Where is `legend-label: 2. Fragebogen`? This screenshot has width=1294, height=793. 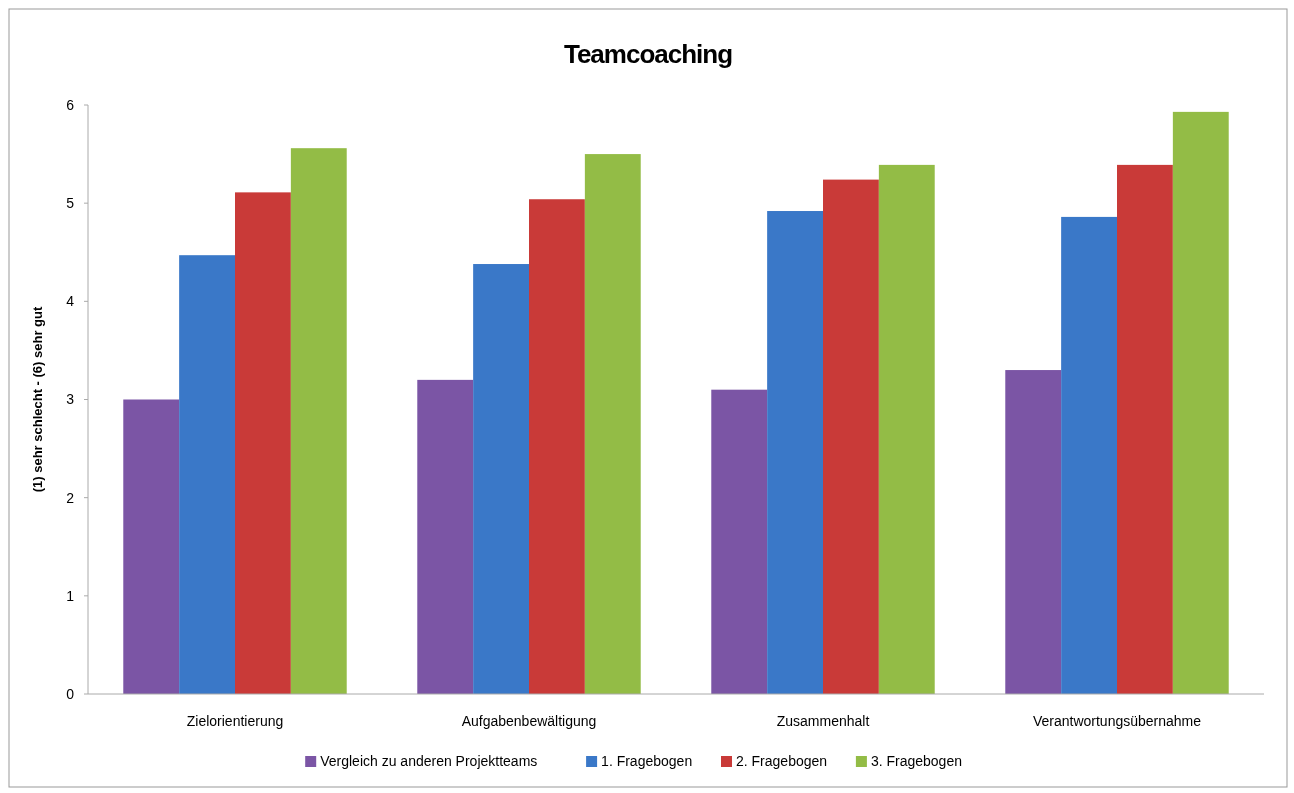 legend-label: 2. Fragebogen is located at coordinates (782, 761).